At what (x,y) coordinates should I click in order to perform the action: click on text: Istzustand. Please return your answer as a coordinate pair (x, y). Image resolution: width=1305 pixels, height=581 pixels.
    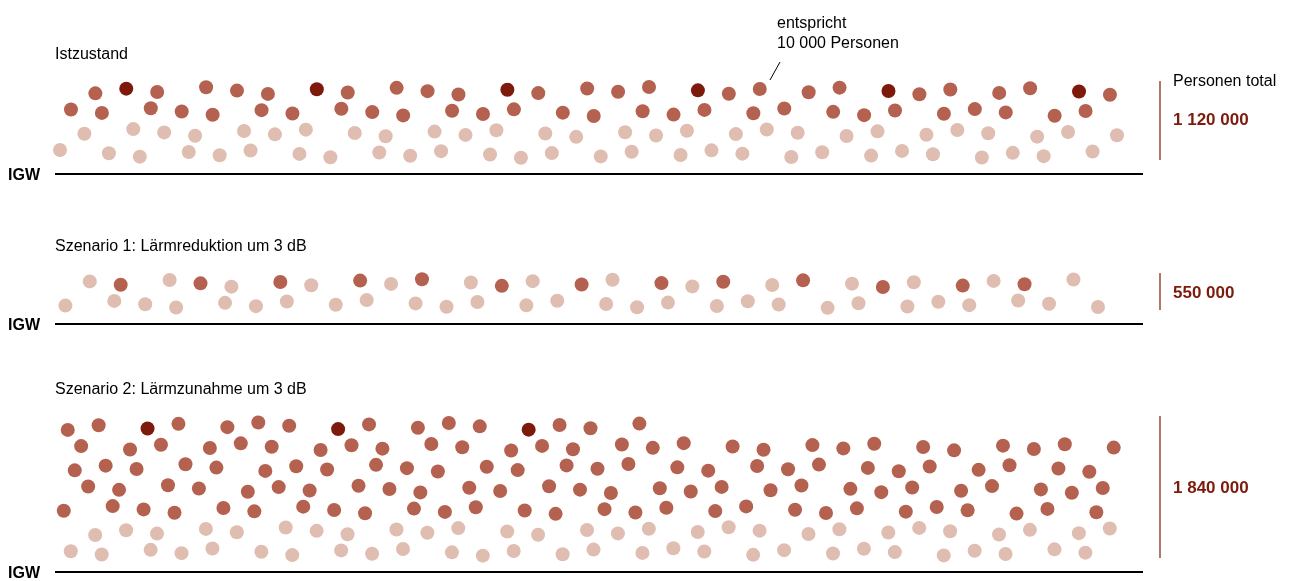
    Looking at the image, I should click on (91, 53).